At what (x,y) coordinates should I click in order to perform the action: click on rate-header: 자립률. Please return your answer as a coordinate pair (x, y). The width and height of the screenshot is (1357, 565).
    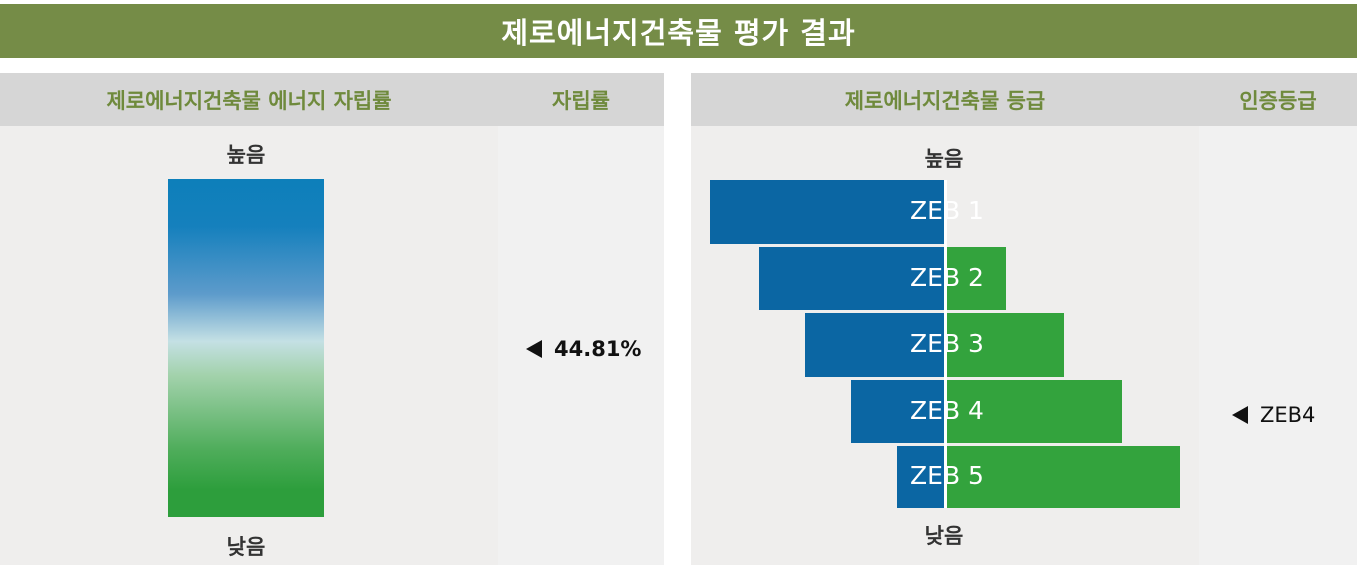
    Looking at the image, I should click on (581, 99).